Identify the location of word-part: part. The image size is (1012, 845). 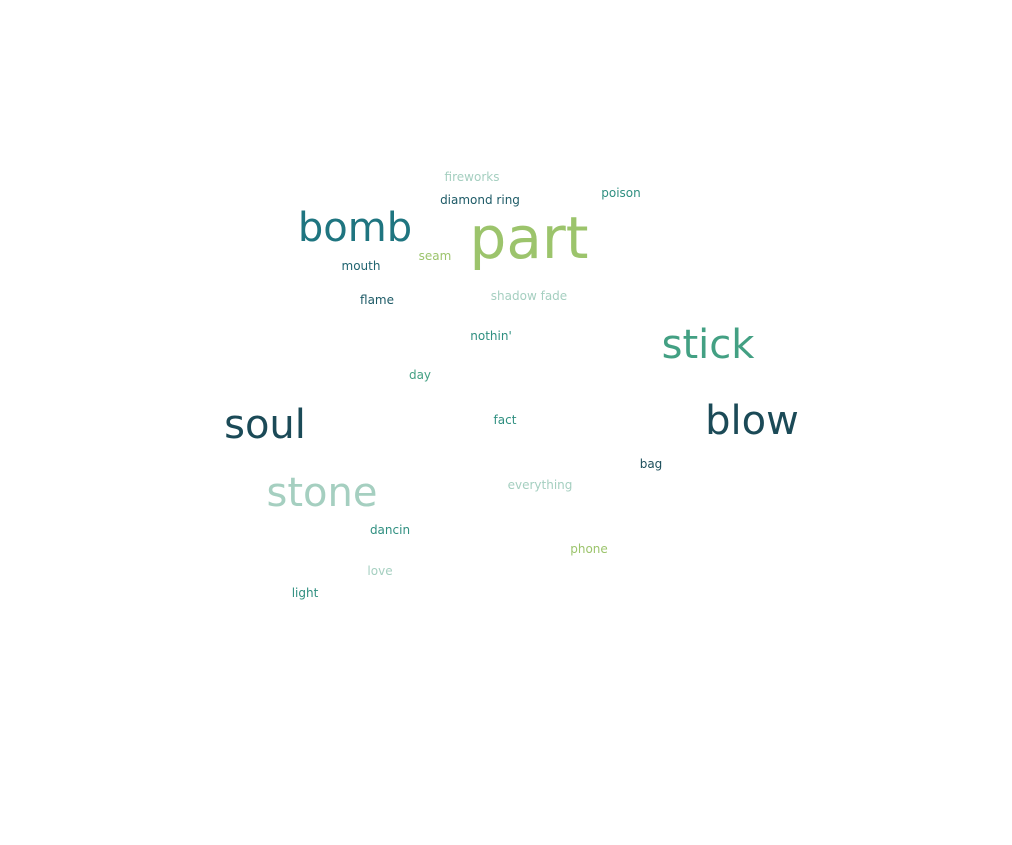
(529, 238).